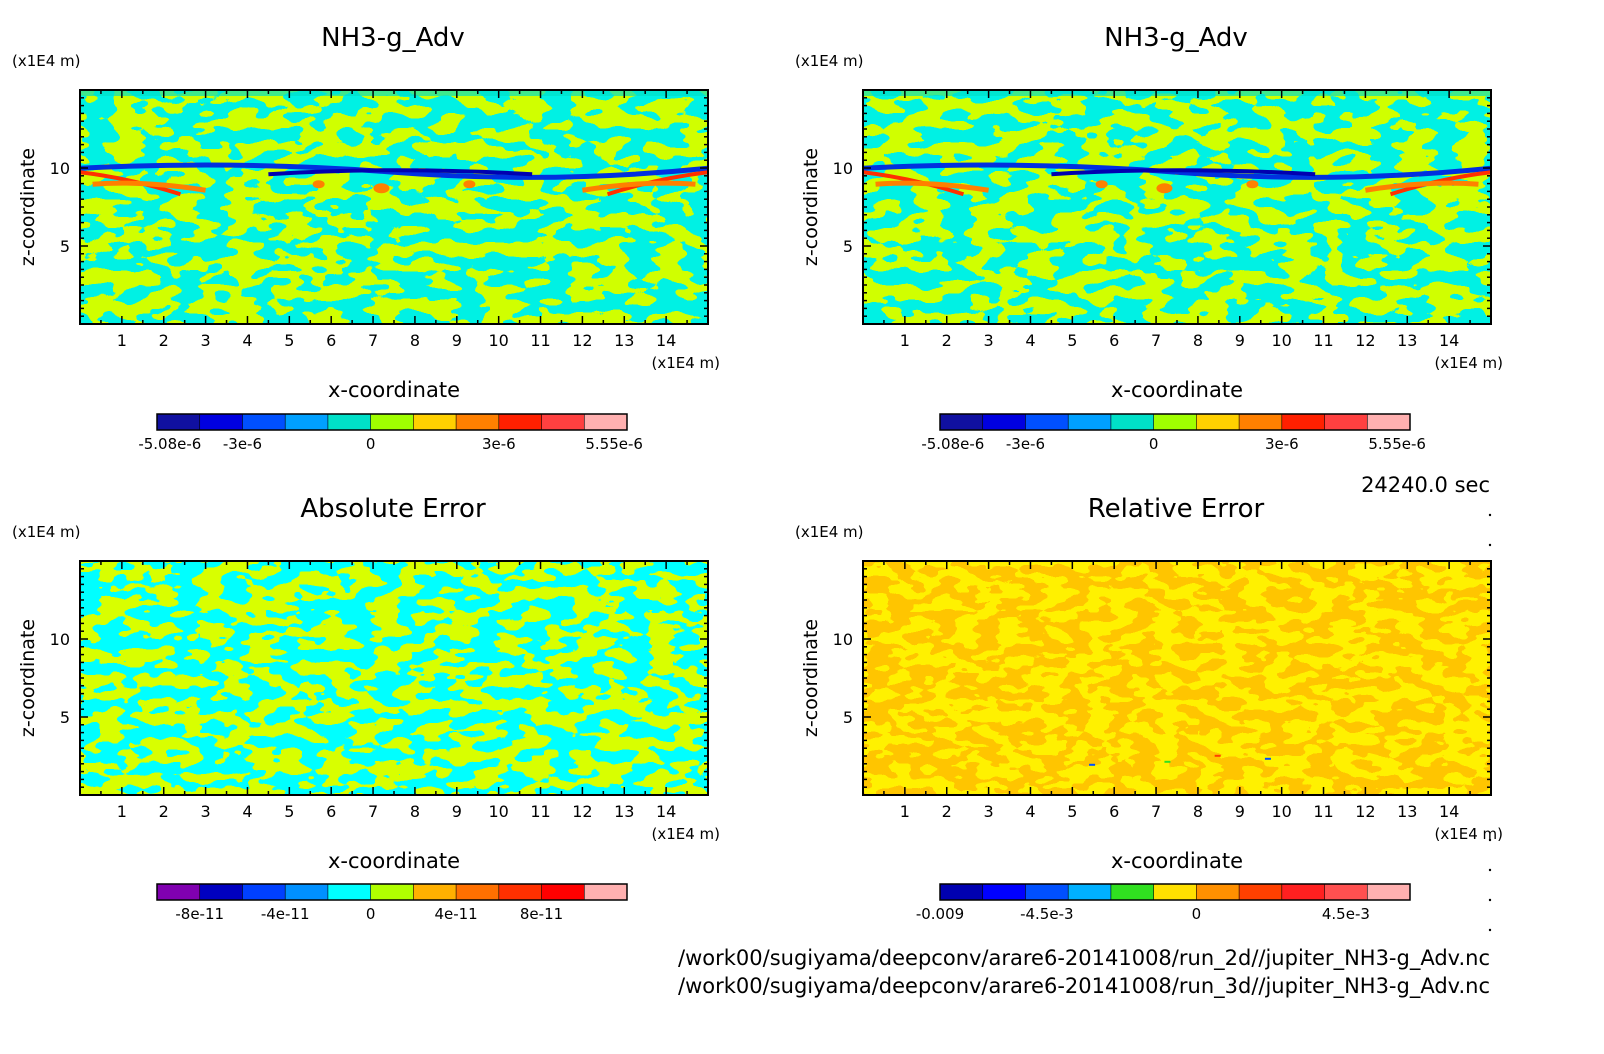 The image size is (1604, 1054). I want to click on x-tick-label: 7, so click(1156, 811).